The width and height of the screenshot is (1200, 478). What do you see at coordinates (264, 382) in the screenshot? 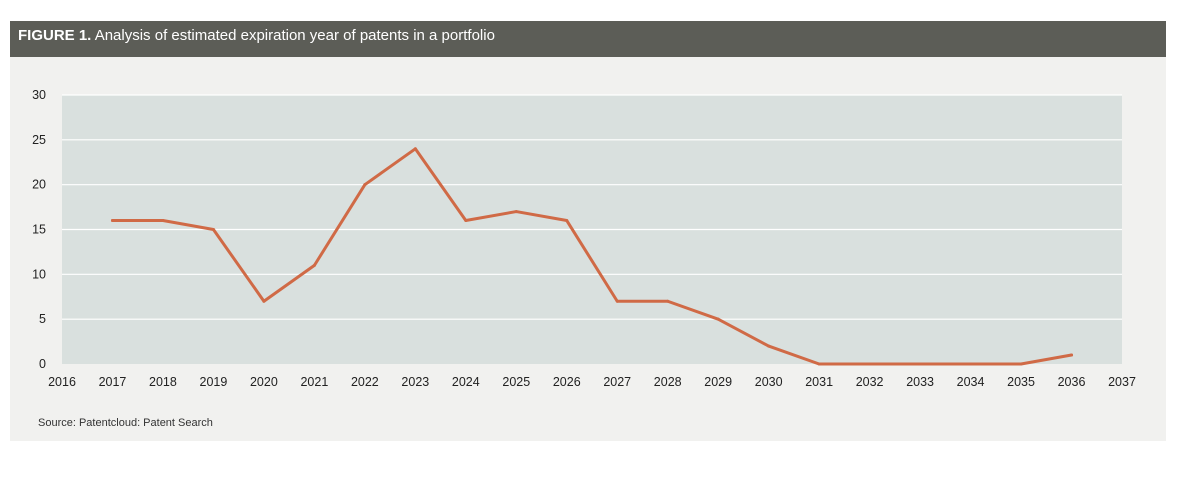
I see `x-tick-label: 2020` at bounding box center [264, 382].